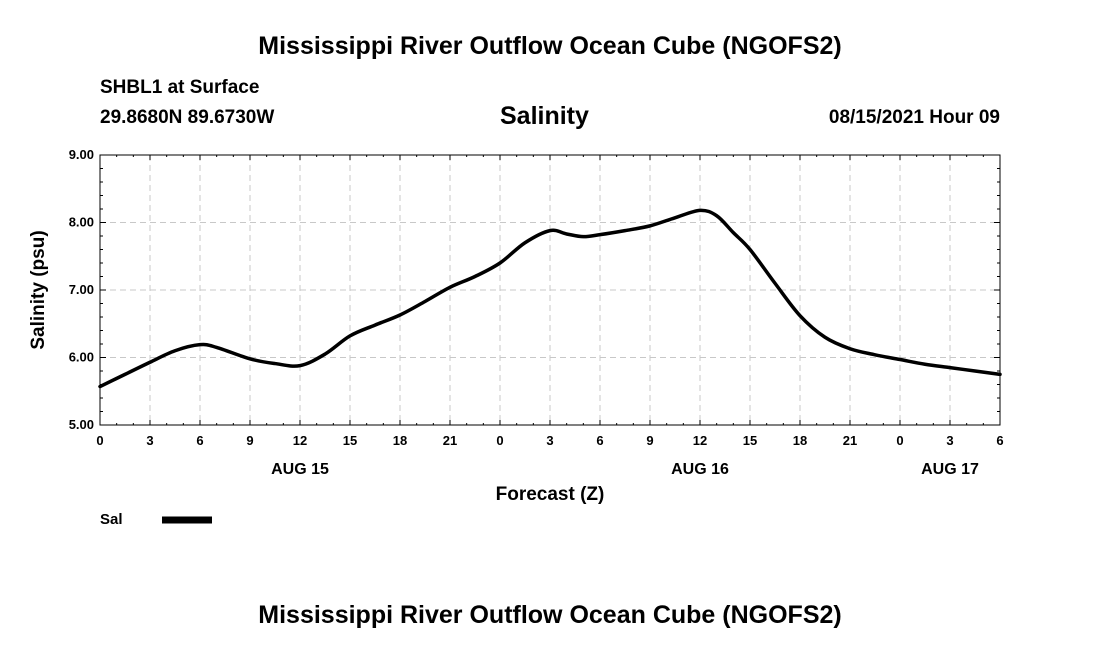  Describe the element at coordinates (81, 424) in the screenshot. I see `y-tick-label: 5.00` at that location.